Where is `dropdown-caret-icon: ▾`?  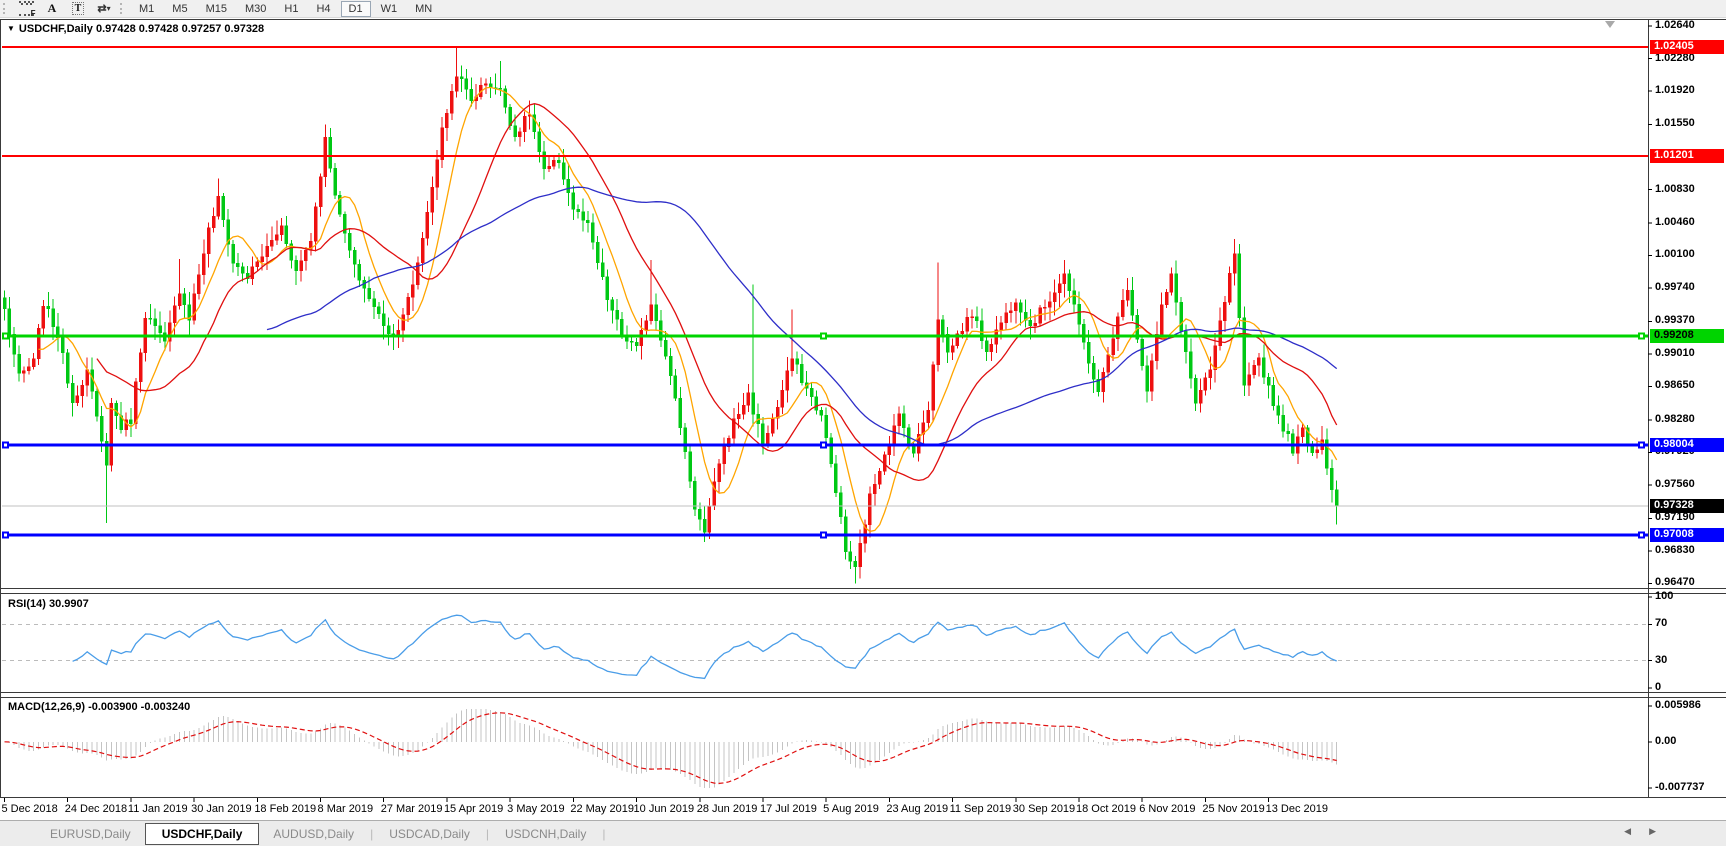
dropdown-caret-icon: ▾ is located at coordinates (108, 8).